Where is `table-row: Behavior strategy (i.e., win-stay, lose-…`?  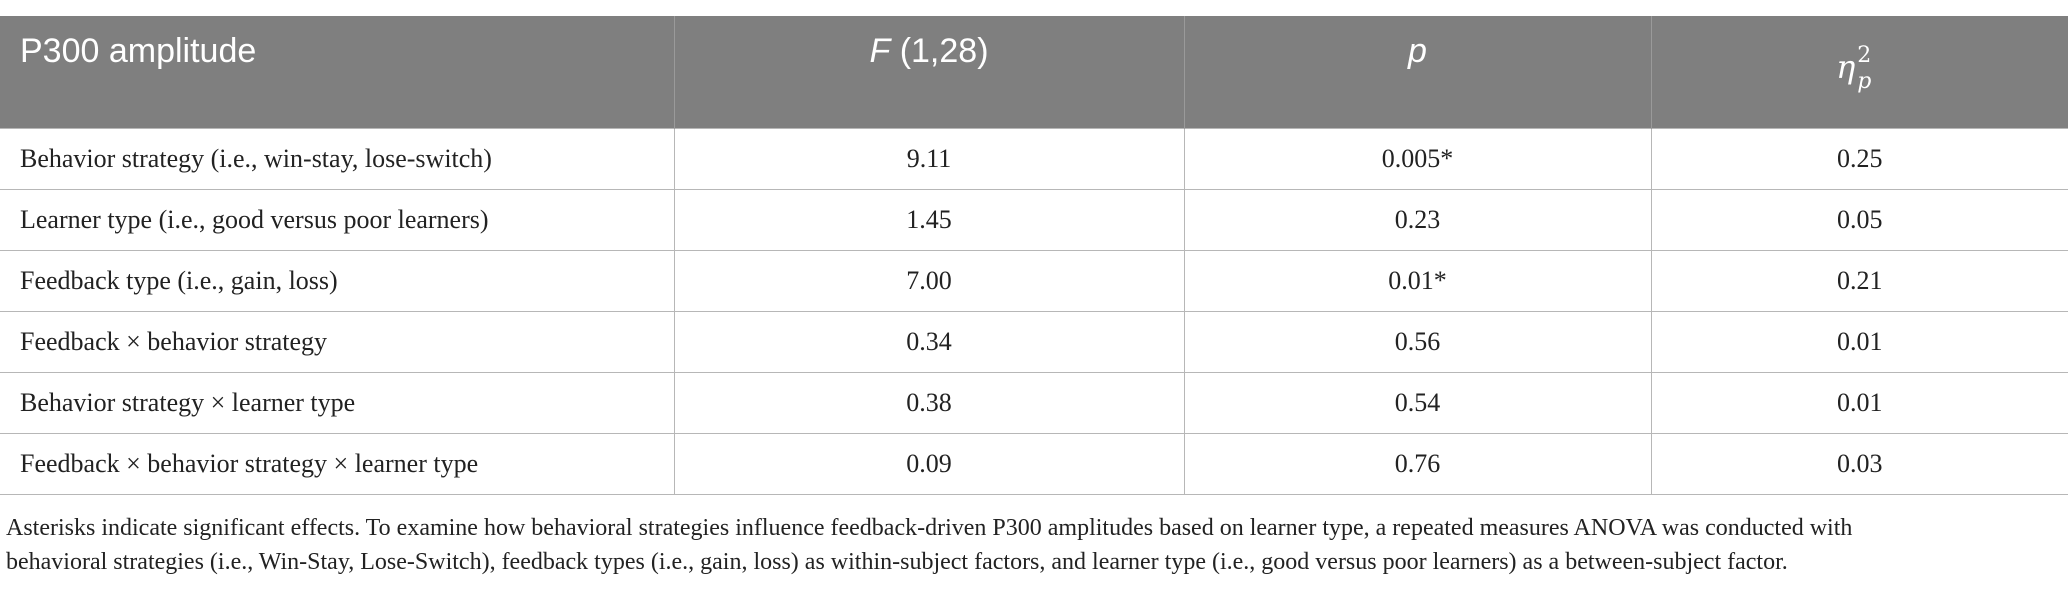
table-row: Behavior strategy (i.e., win-stay, lose-… is located at coordinates (1034, 158).